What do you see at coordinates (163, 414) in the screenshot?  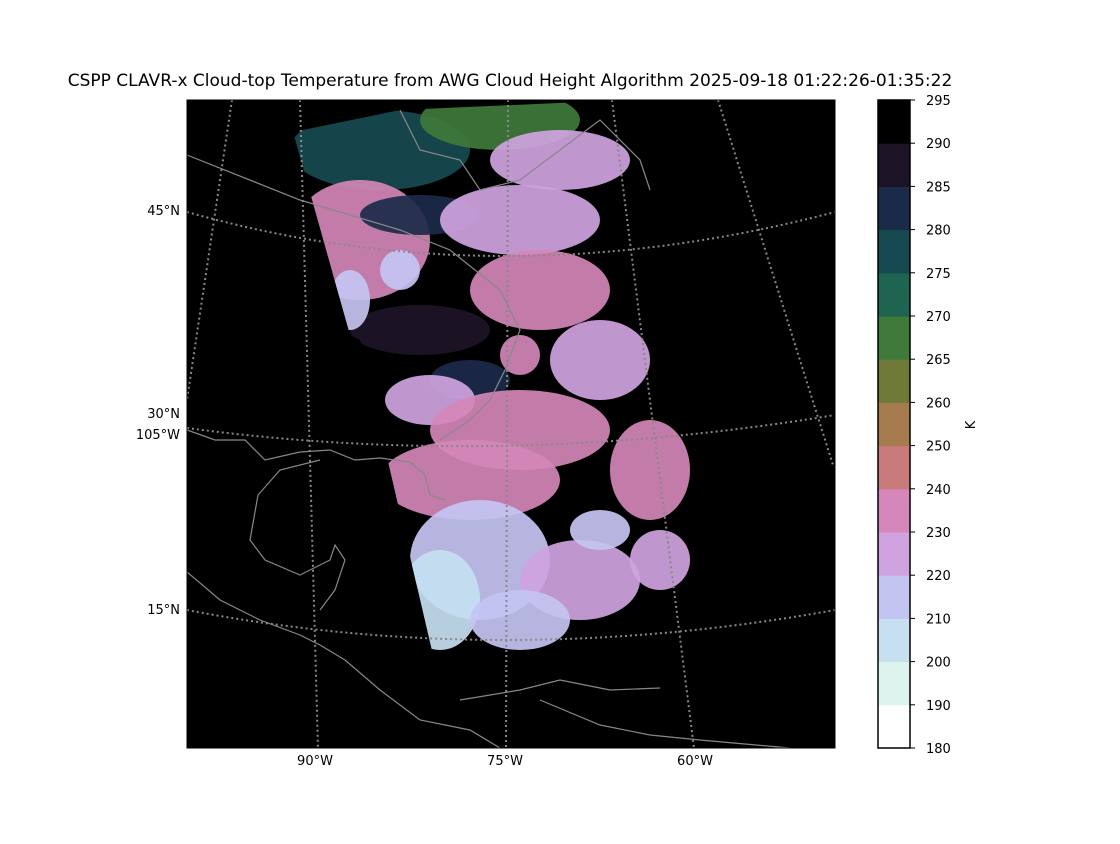 I see `lat-label: 30°N` at bounding box center [163, 414].